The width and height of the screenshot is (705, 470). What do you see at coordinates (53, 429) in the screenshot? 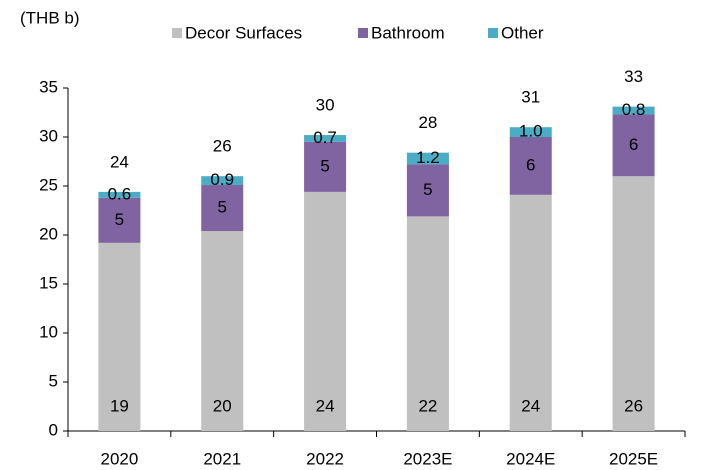
I see `y-tick-label: 0` at bounding box center [53, 429].